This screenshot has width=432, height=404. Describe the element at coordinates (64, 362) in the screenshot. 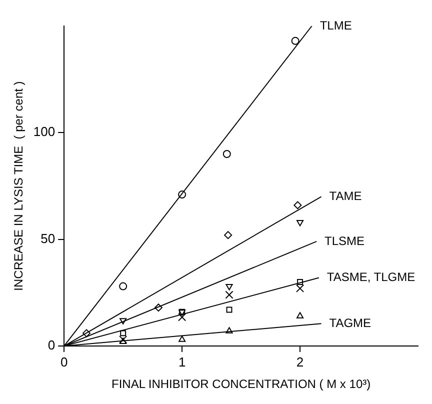

I see `x-tick-label: 0` at that location.